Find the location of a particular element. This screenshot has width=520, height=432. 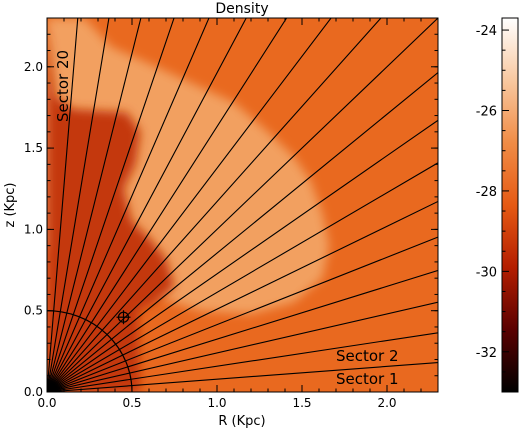

x-tick-label: 2.0 is located at coordinates (386, 403).